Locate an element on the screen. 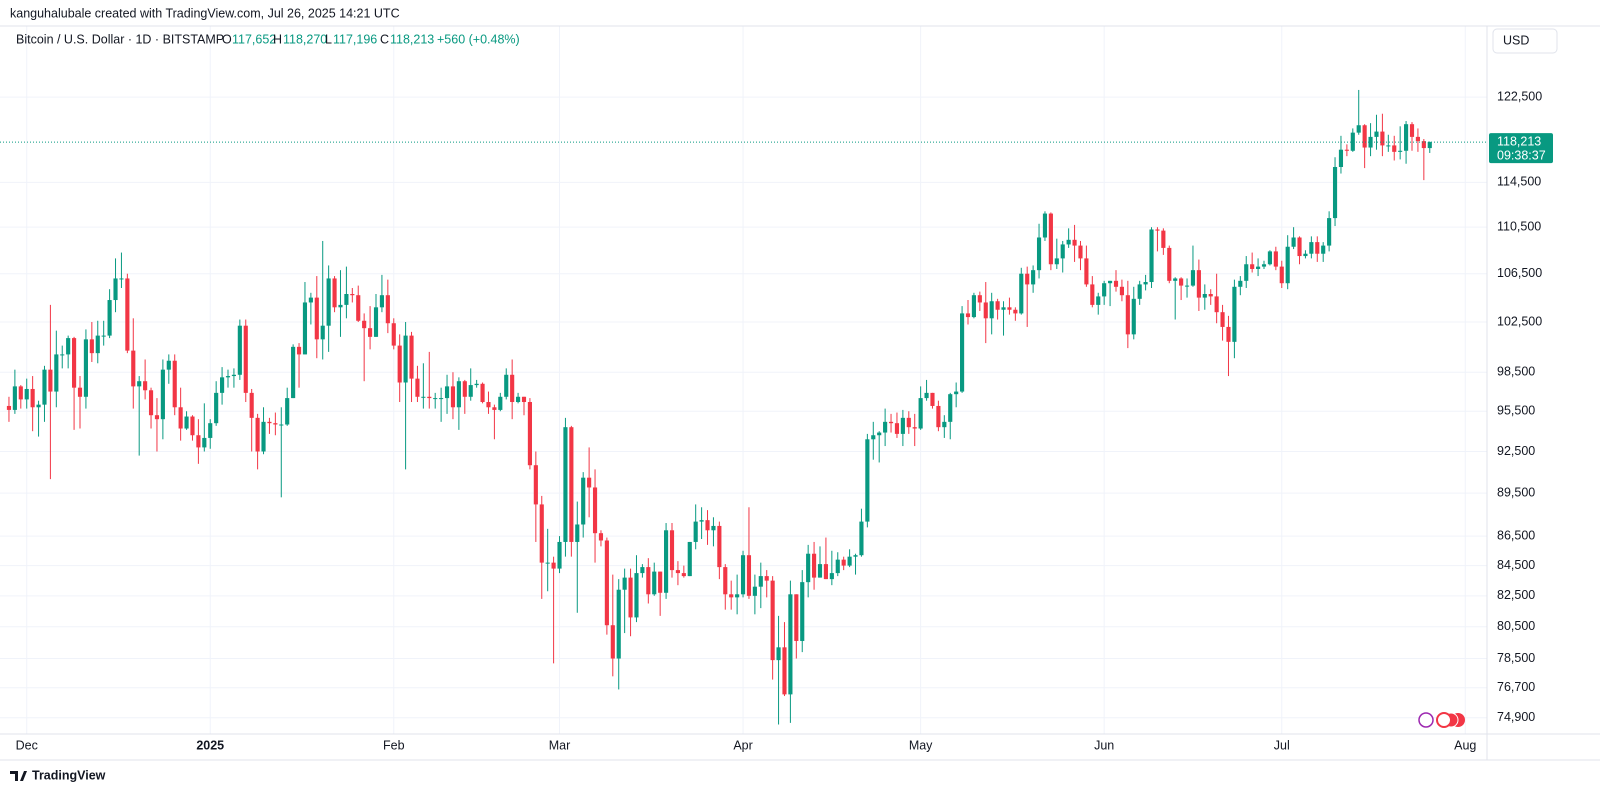 The height and width of the screenshot is (809, 1600). legend-low: 117,196 is located at coordinates (355, 39).